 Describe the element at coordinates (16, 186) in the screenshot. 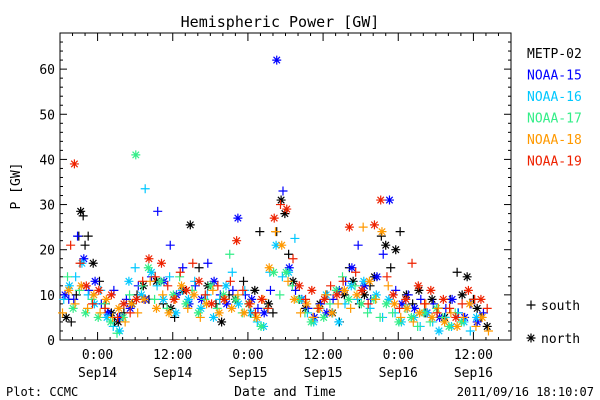

I see `y-axis-label: P [GW]` at that location.